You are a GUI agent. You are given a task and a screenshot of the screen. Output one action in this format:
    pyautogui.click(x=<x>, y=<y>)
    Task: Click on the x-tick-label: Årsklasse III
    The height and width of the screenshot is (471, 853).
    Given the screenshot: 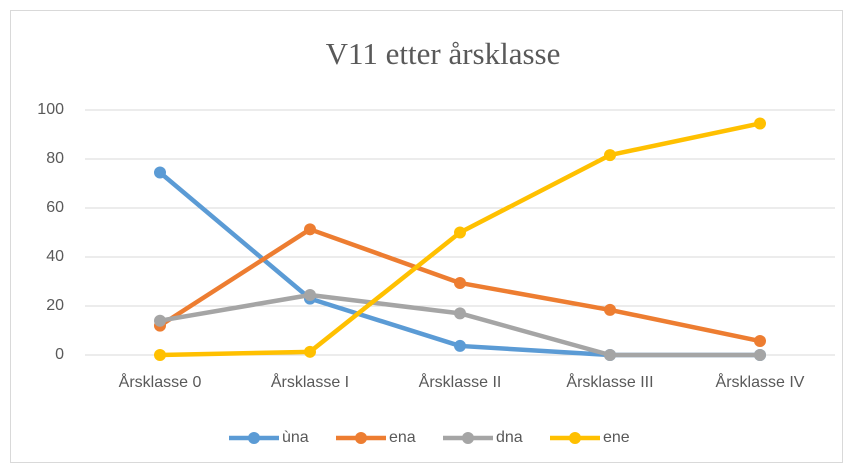 What is the action you would take?
    pyautogui.click(x=609, y=381)
    